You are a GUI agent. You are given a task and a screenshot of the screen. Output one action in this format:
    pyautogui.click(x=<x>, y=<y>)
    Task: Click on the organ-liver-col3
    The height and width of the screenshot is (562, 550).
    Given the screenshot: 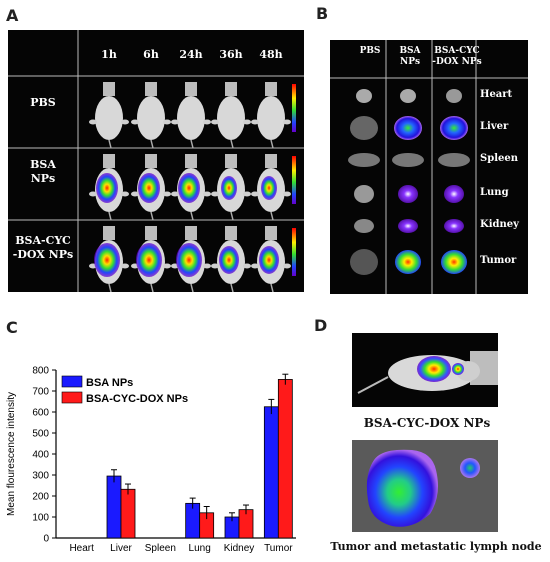 What is the action you would take?
    pyautogui.click(x=454, y=128)
    